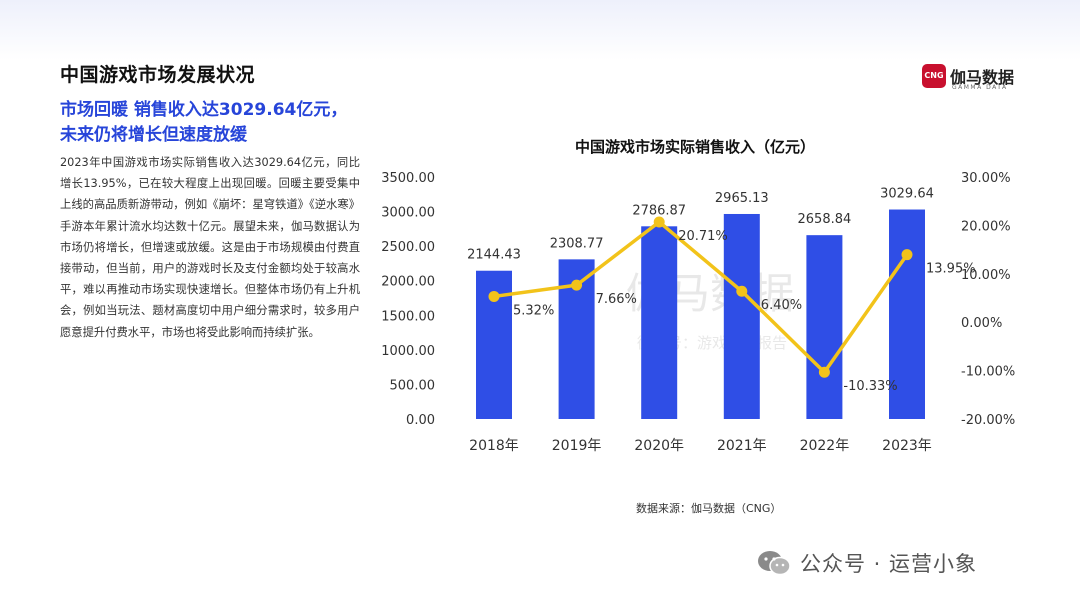  I want to click on y-right-tick-label: -20.00%, so click(988, 420).